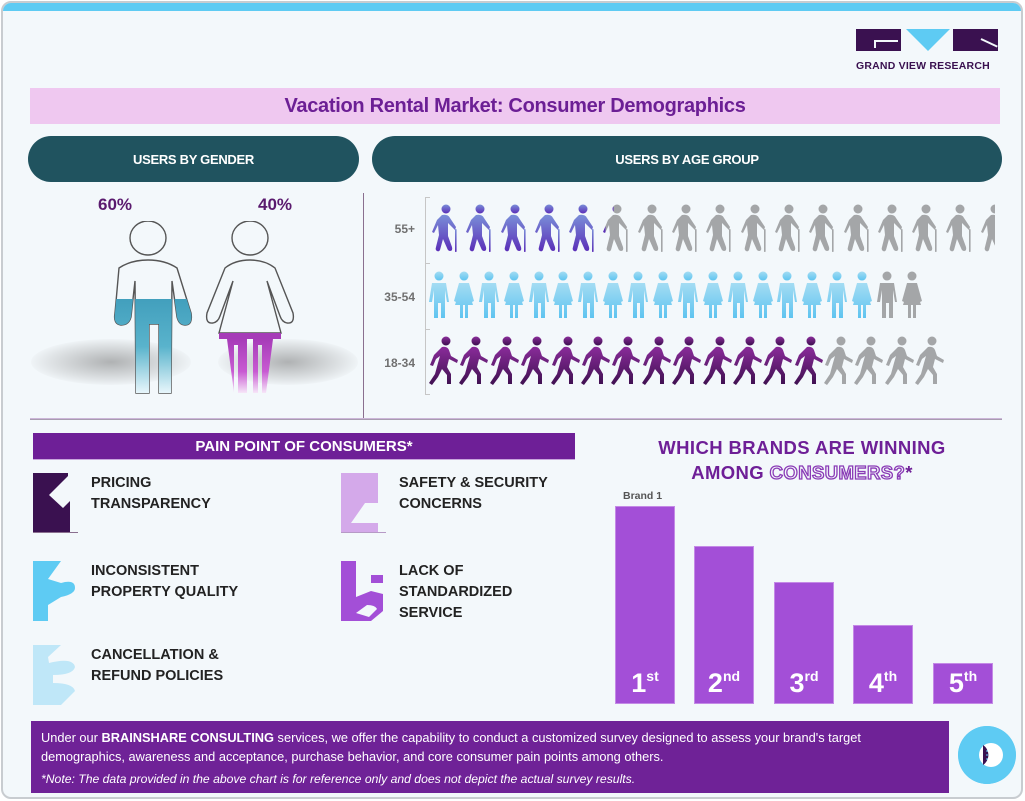 The width and height of the screenshot is (1025, 801). I want to click on number-2-icon, so click(54, 591).